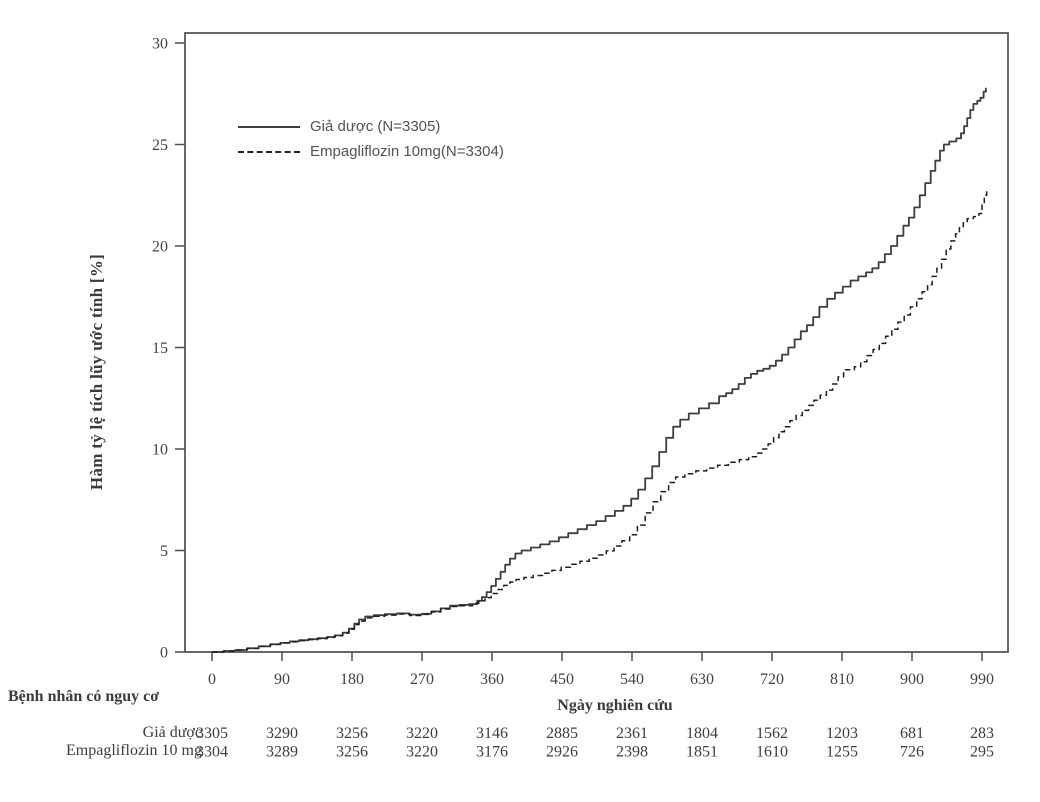 The width and height of the screenshot is (1040, 802). What do you see at coordinates (160, 44) in the screenshot?
I see `y-tick-label: 30` at bounding box center [160, 44].